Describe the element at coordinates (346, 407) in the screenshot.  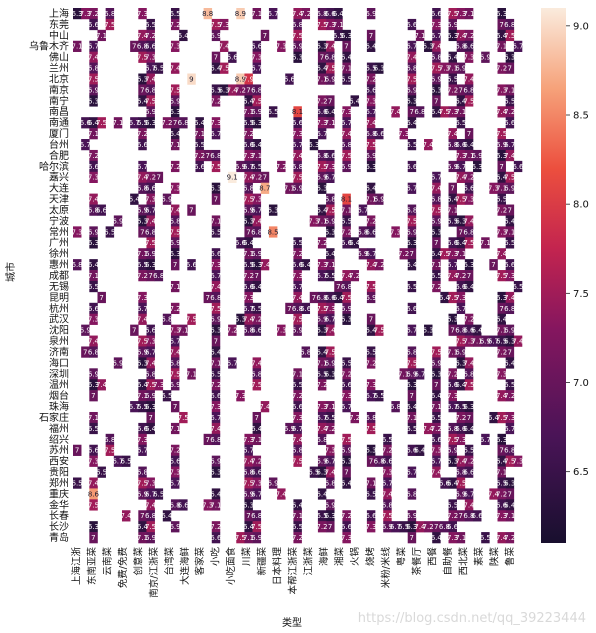
I see `cell-annotation: 6.7` at that location.